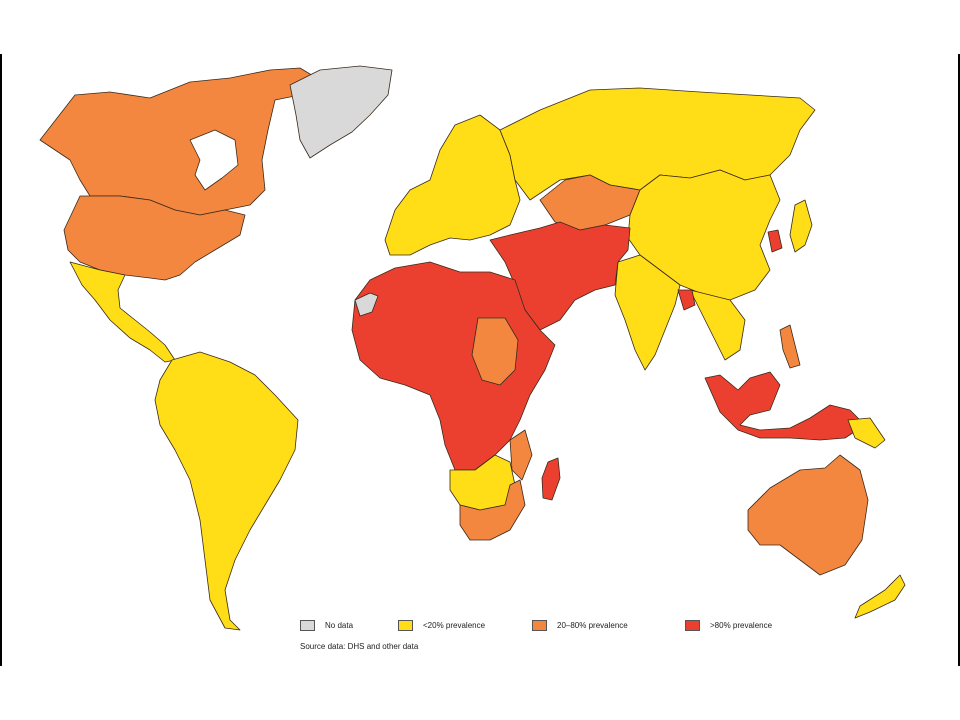  I want to click on legend-item-over-80: >80% prevalence, so click(728, 625).